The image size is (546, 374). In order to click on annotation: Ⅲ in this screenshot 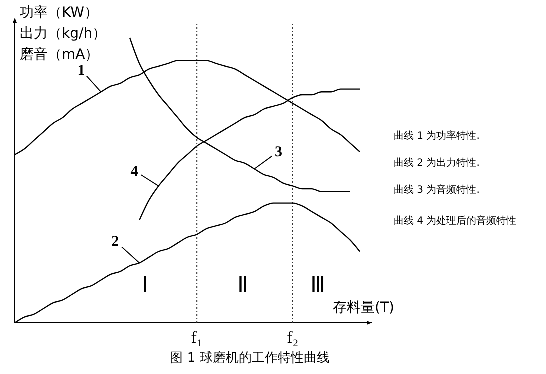, I will do `click(318, 284)`.